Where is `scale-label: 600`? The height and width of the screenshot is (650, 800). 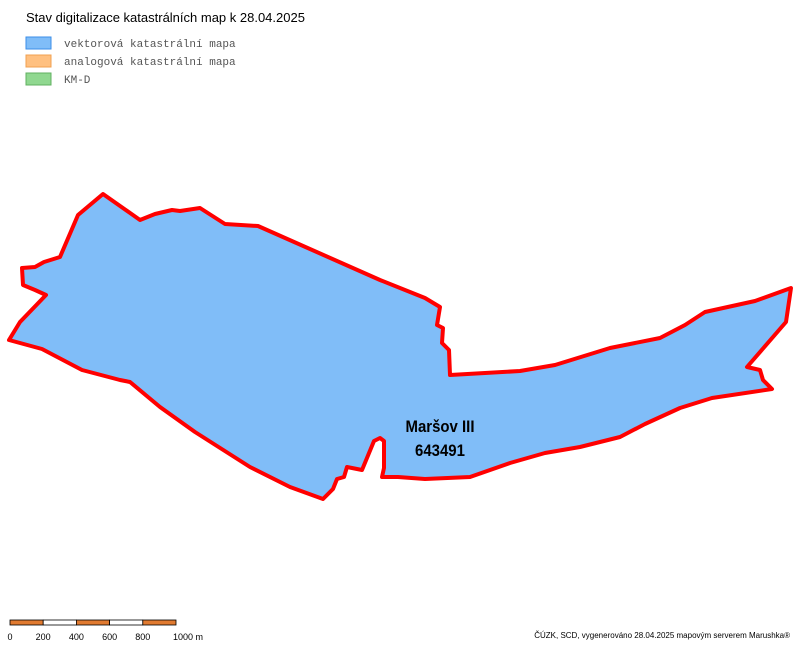
scale-label: 600 is located at coordinates (109, 637).